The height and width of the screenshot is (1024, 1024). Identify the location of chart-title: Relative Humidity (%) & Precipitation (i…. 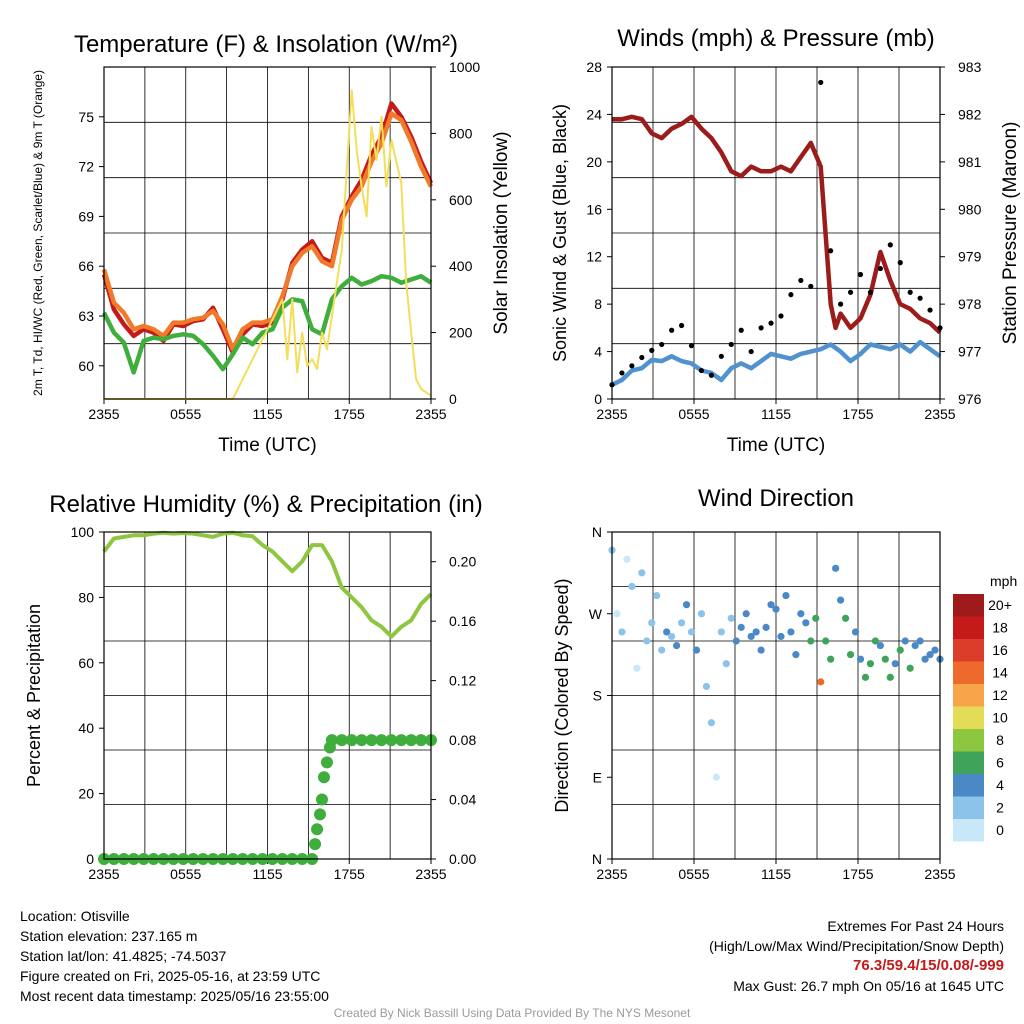
(265, 504).